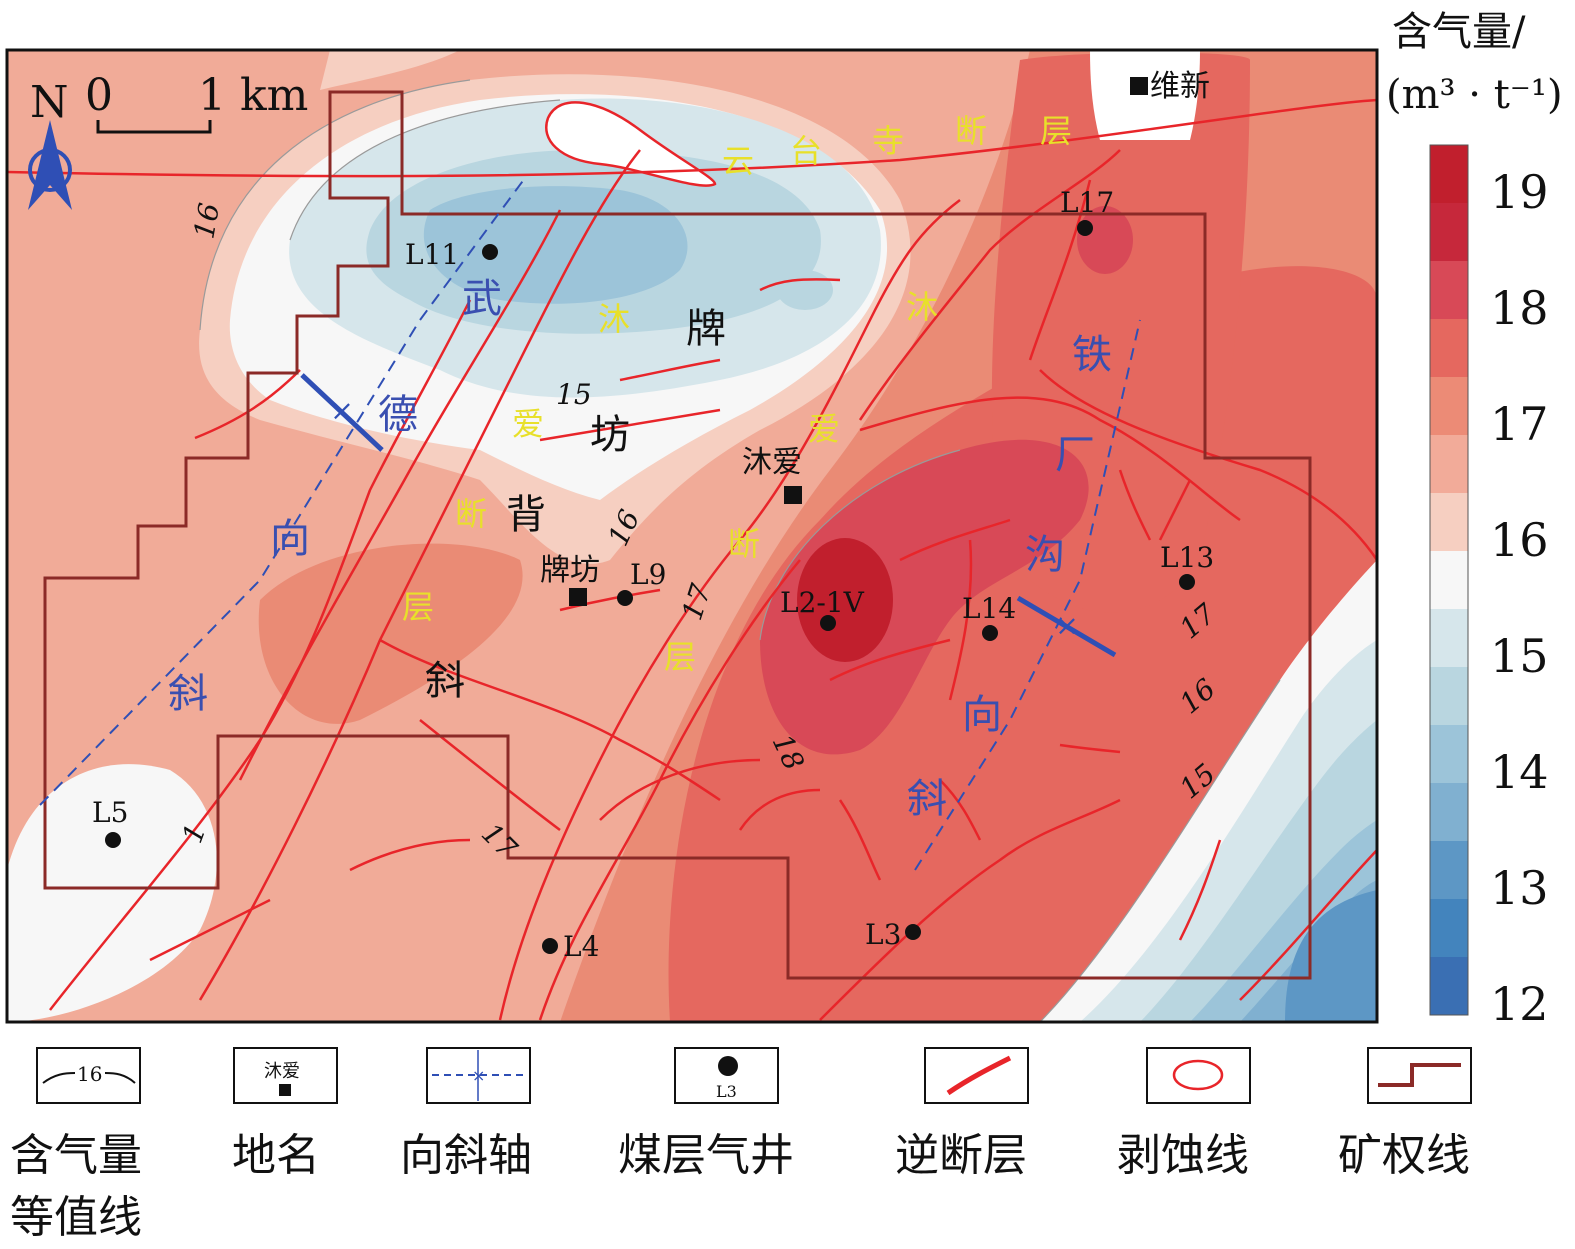 The image size is (1575, 1249). What do you see at coordinates (528, 424) in the screenshot?
I see `muai-fault-label: 爱` at bounding box center [528, 424].